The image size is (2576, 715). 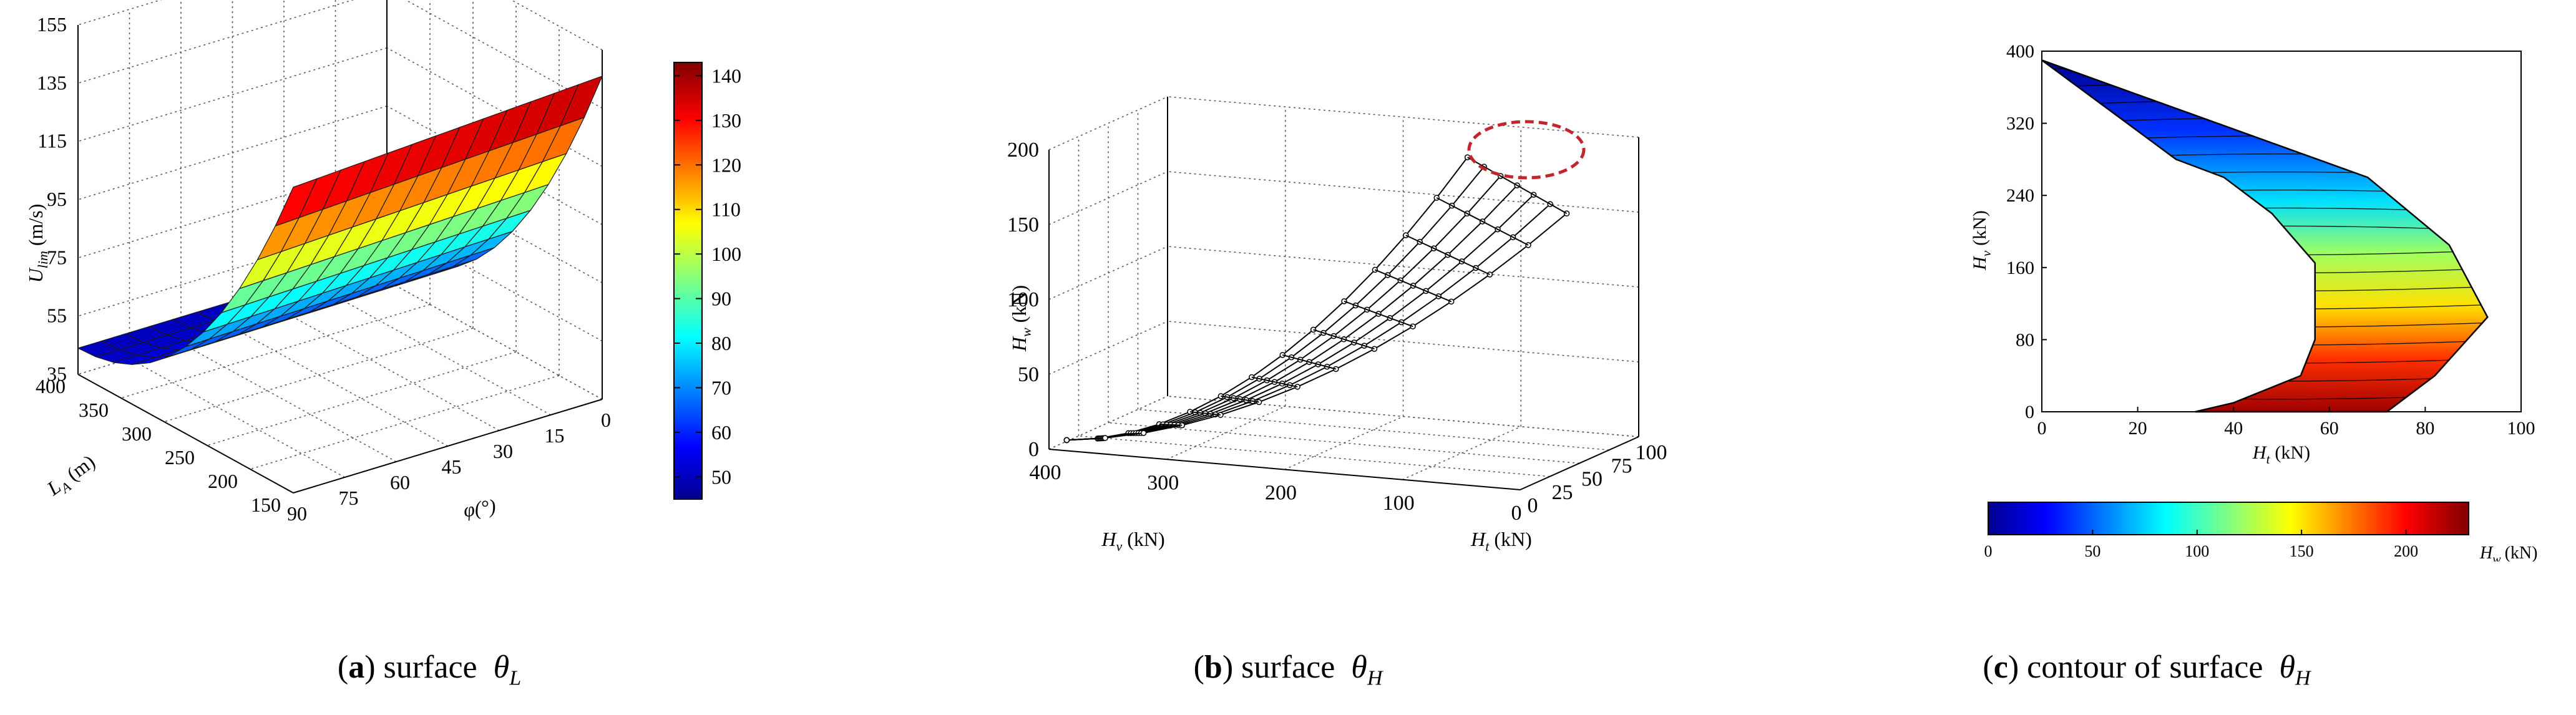 What do you see at coordinates (721, 299) in the screenshot?
I see `colorbar-tick-label: 90` at bounding box center [721, 299].